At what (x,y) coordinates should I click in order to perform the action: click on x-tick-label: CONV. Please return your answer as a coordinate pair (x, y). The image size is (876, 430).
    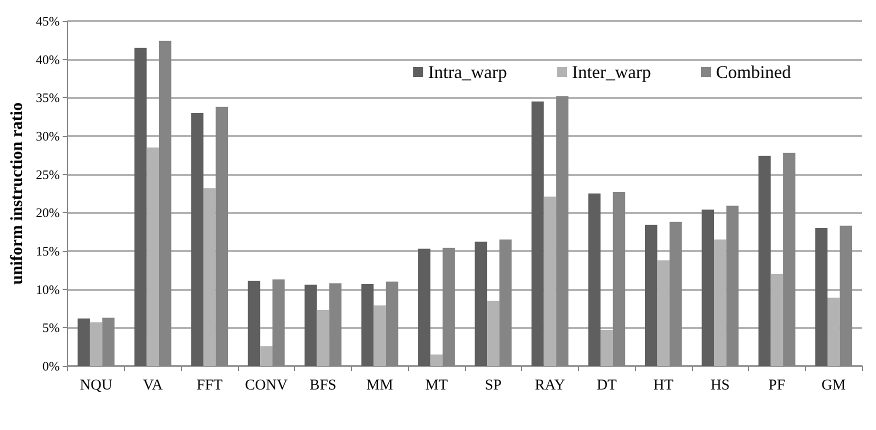
    Looking at the image, I should click on (266, 386).